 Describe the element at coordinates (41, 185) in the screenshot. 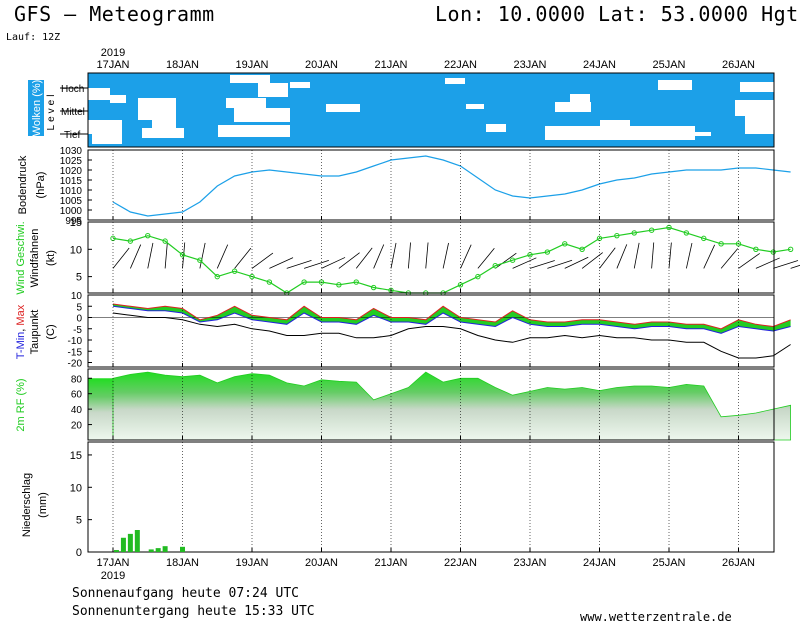

I see `pressure-unit-label: (hPa)` at that location.